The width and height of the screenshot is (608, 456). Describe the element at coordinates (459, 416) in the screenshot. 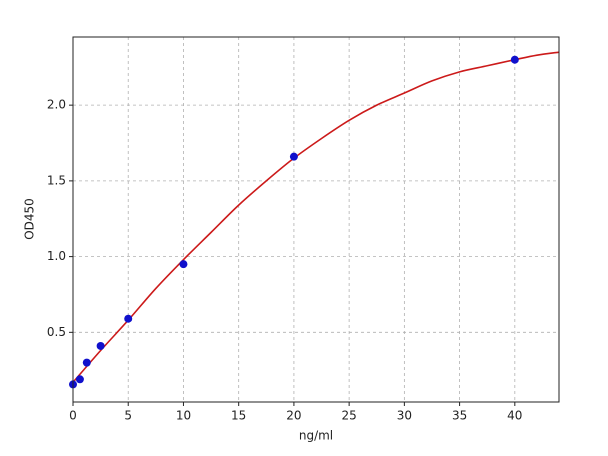

I see `x-tick-label: 35` at that location.